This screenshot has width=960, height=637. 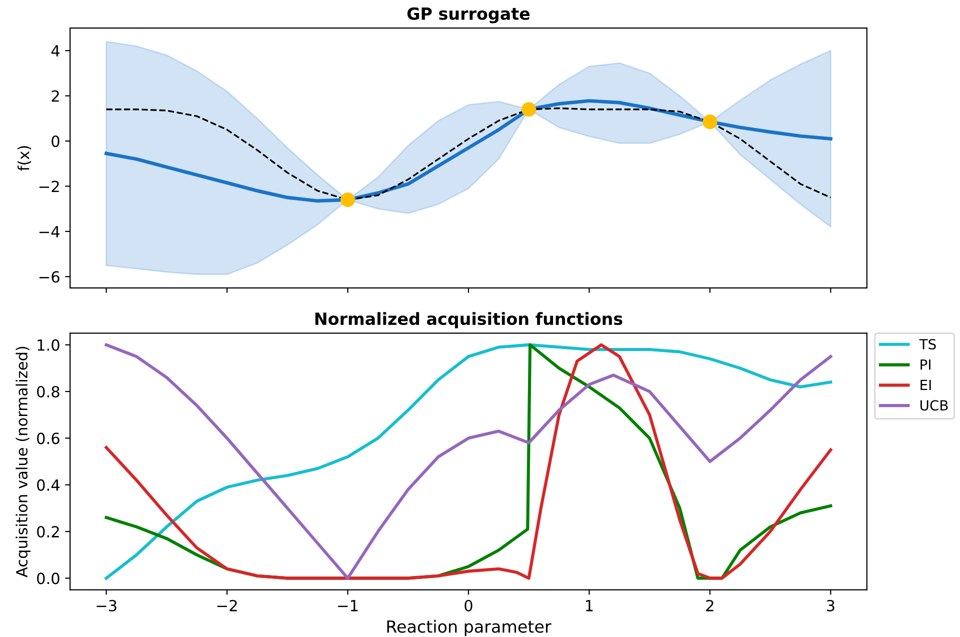 I want to click on y-tick-label: −4, so click(x=49, y=232).